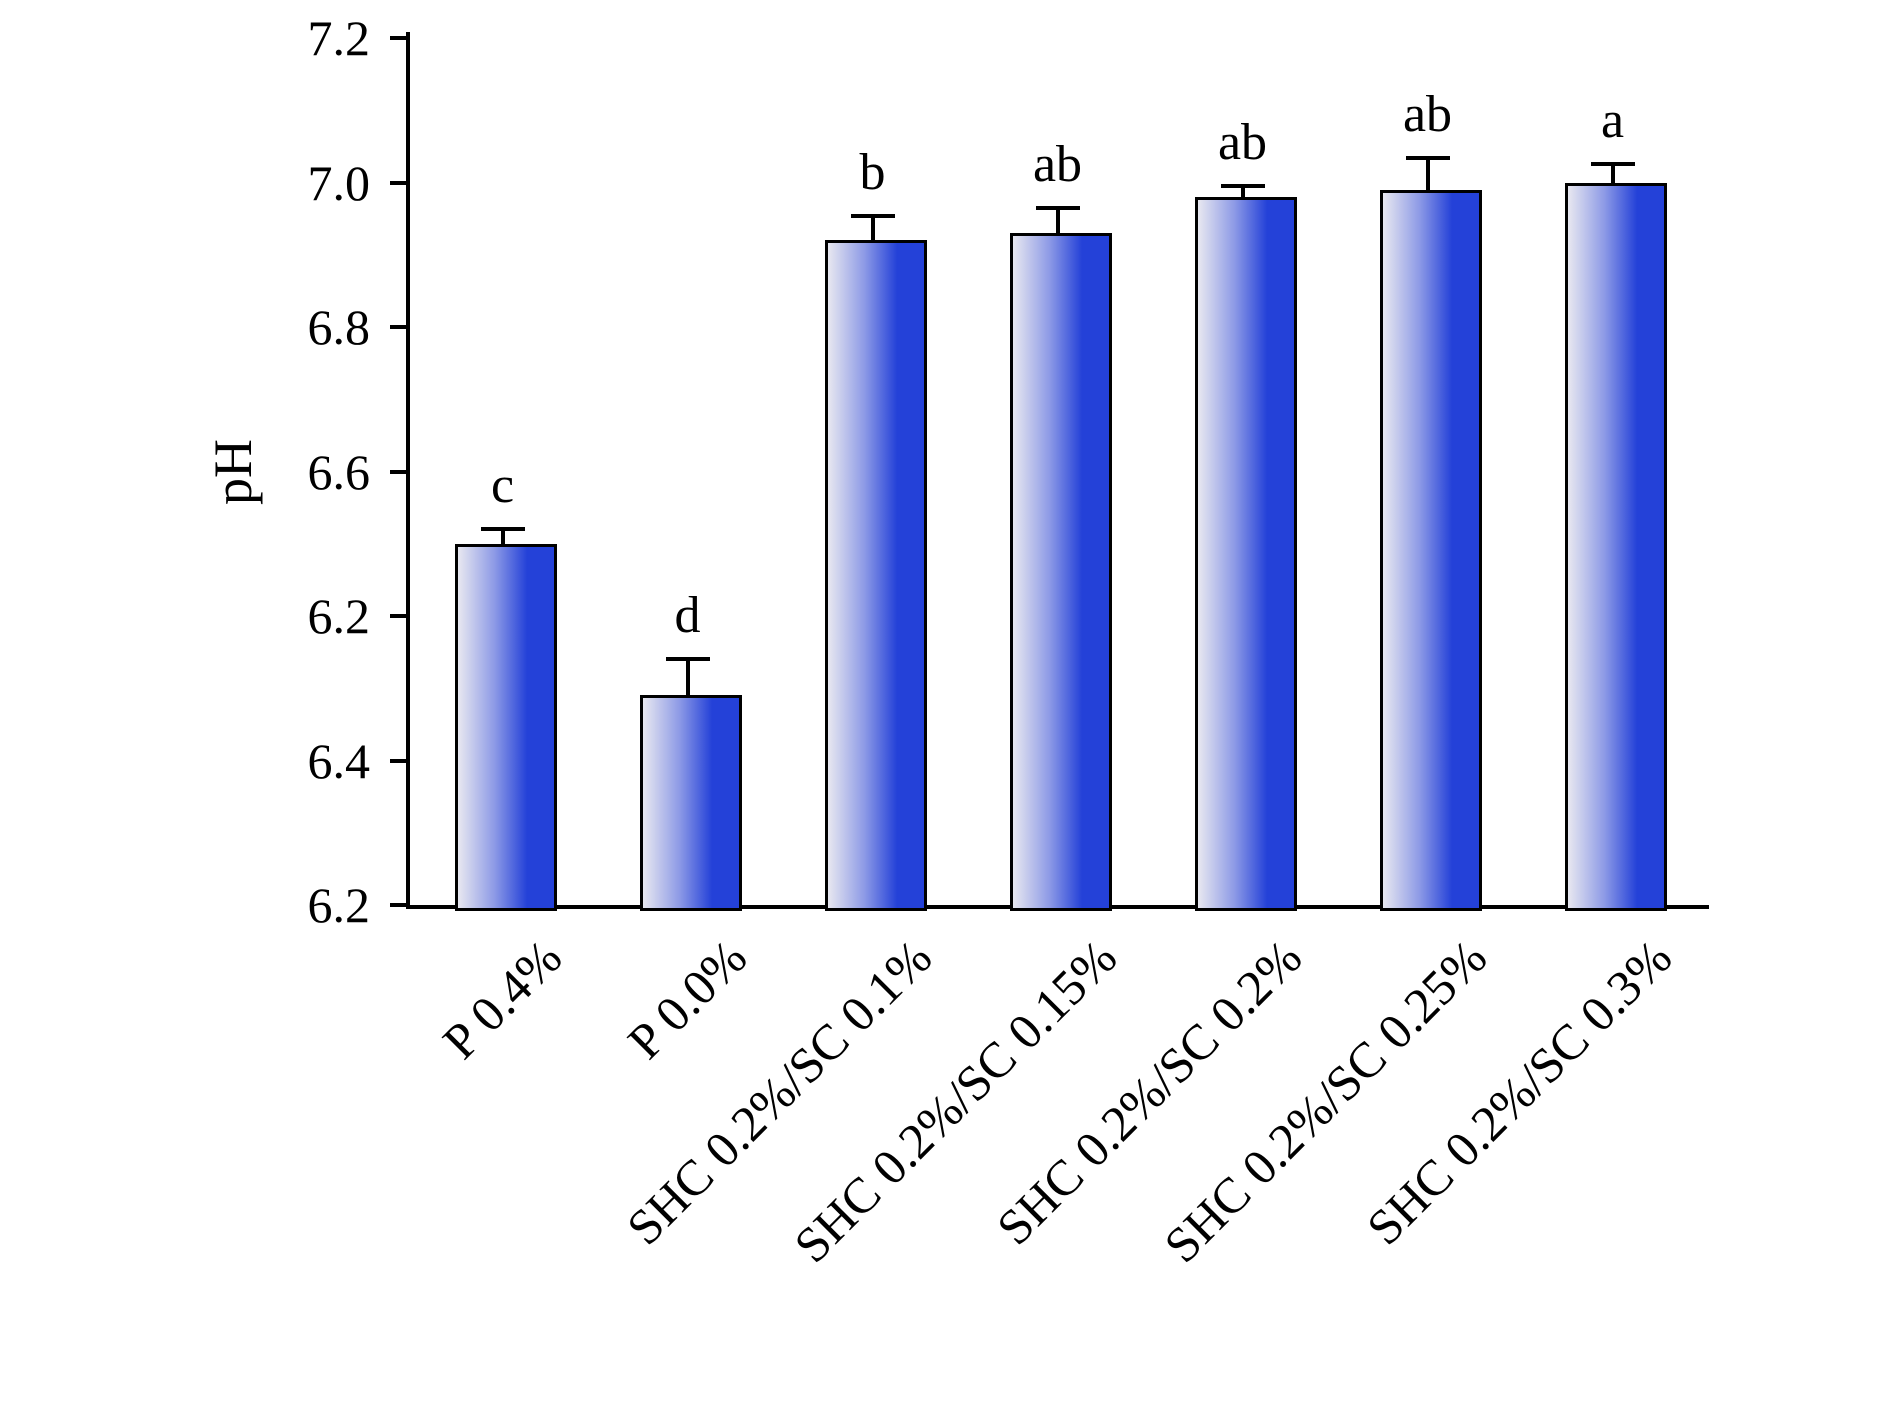  What do you see at coordinates (339, 327) in the screenshot?
I see `y-tick-label: 6.8` at bounding box center [339, 327].